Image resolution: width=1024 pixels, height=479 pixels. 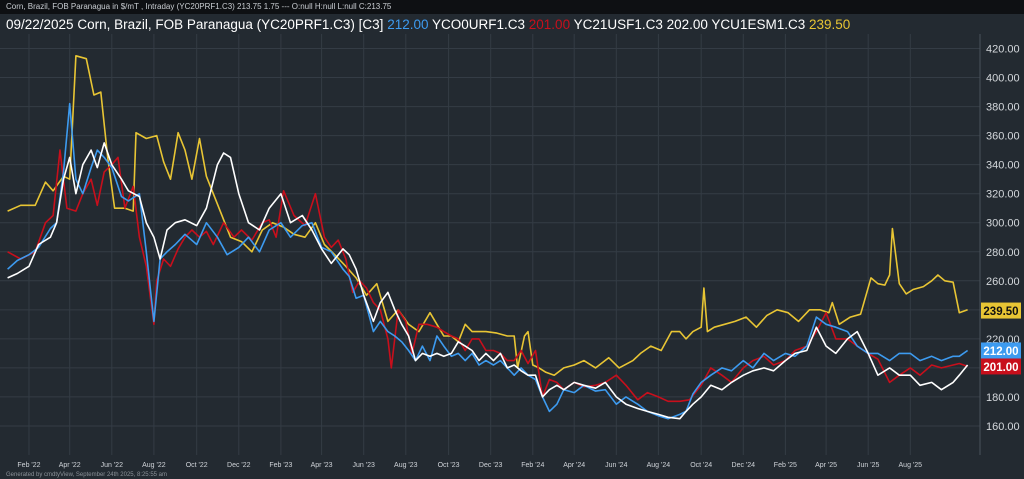 What do you see at coordinates (406, 465) in the screenshot?
I see `x-tick-label: Aug '23` at bounding box center [406, 465].